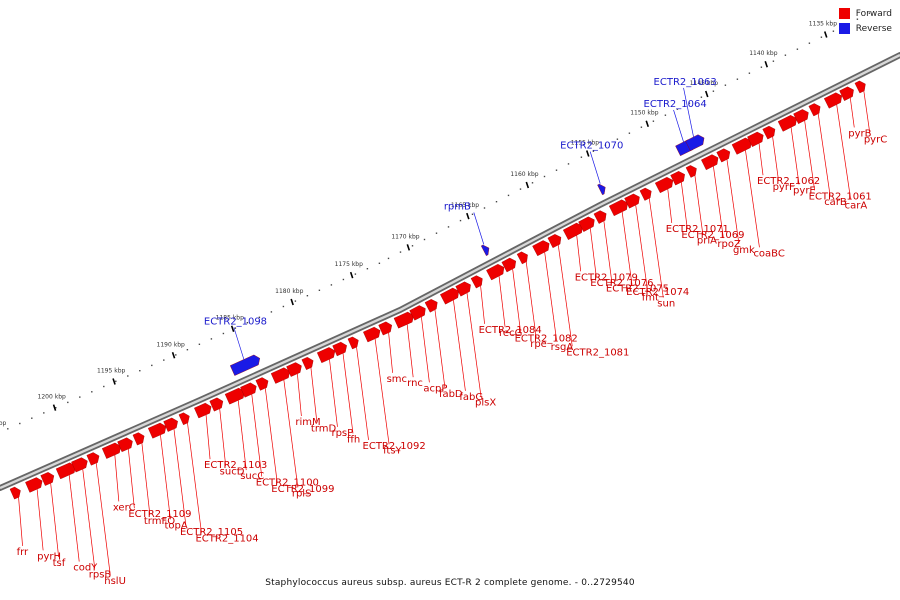  Describe the element at coordinates (307, 422) in the screenshot. I see `gene-label: rimM` at that location.